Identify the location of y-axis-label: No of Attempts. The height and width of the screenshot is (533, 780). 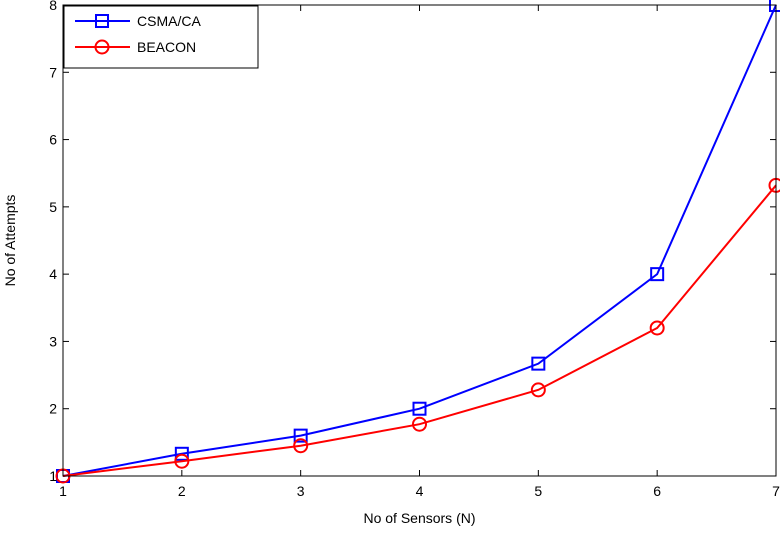
(10, 241).